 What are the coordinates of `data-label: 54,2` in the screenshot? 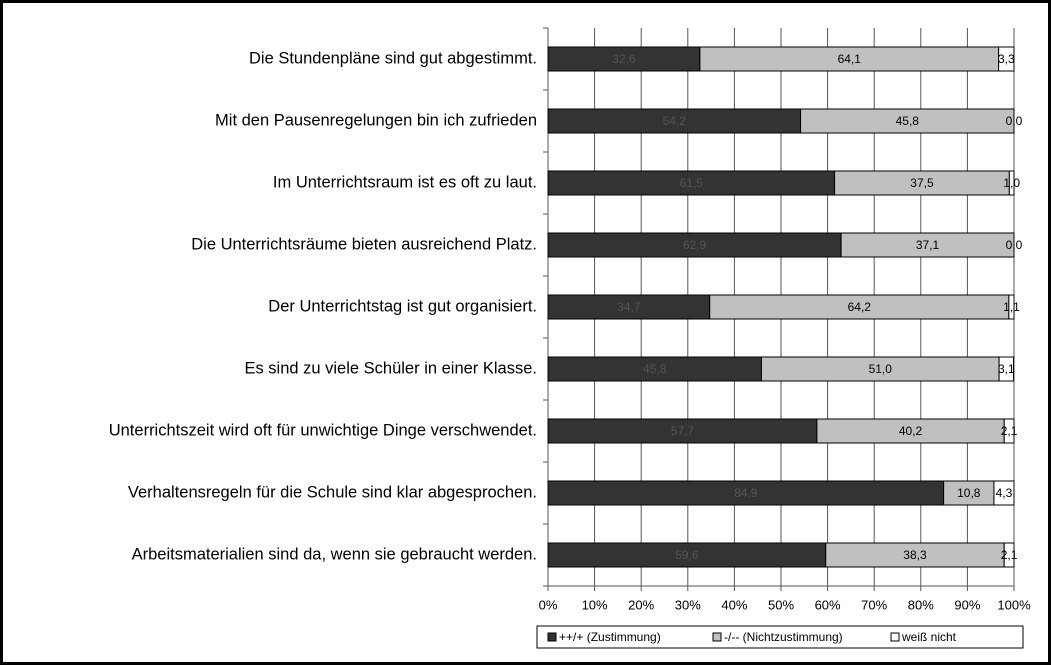 It's located at (675, 121).